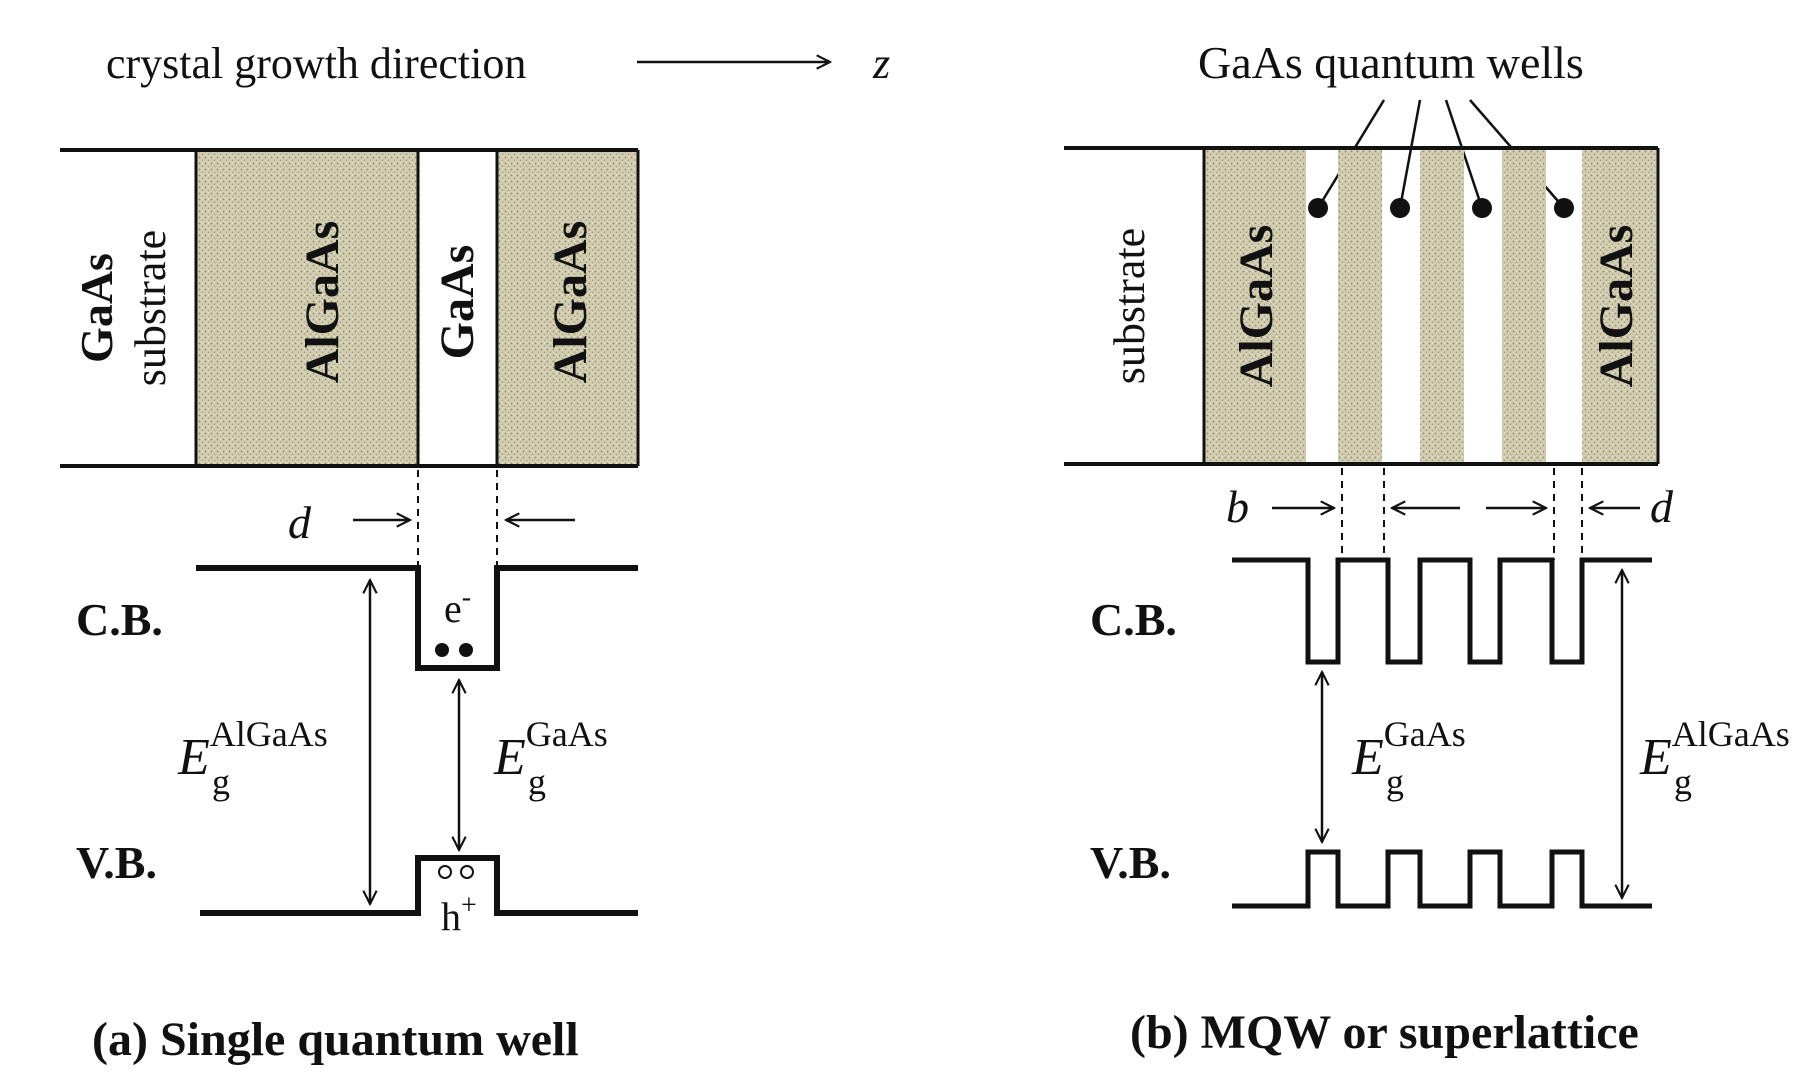 Image resolution: width=1806 pixels, height=1084 pixels. What do you see at coordinates (1442, 879) in the screenshot?
I see `valence-band-edge-b` at bounding box center [1442, 879].